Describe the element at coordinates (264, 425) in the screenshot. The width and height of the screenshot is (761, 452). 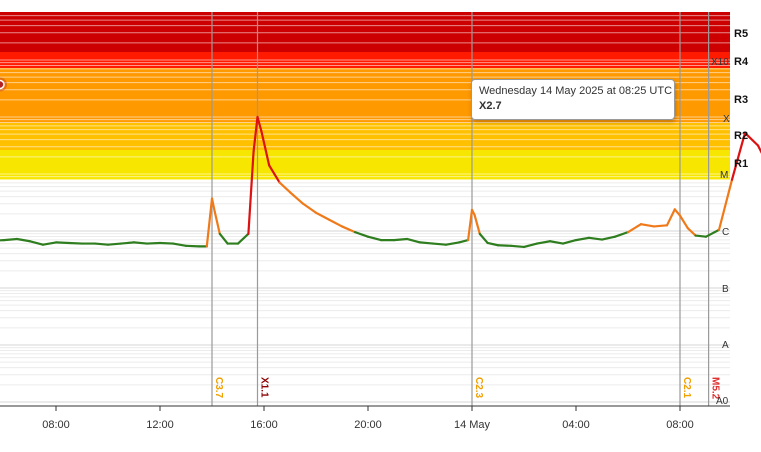
I see `x-tick-label: 16:00` at that location.